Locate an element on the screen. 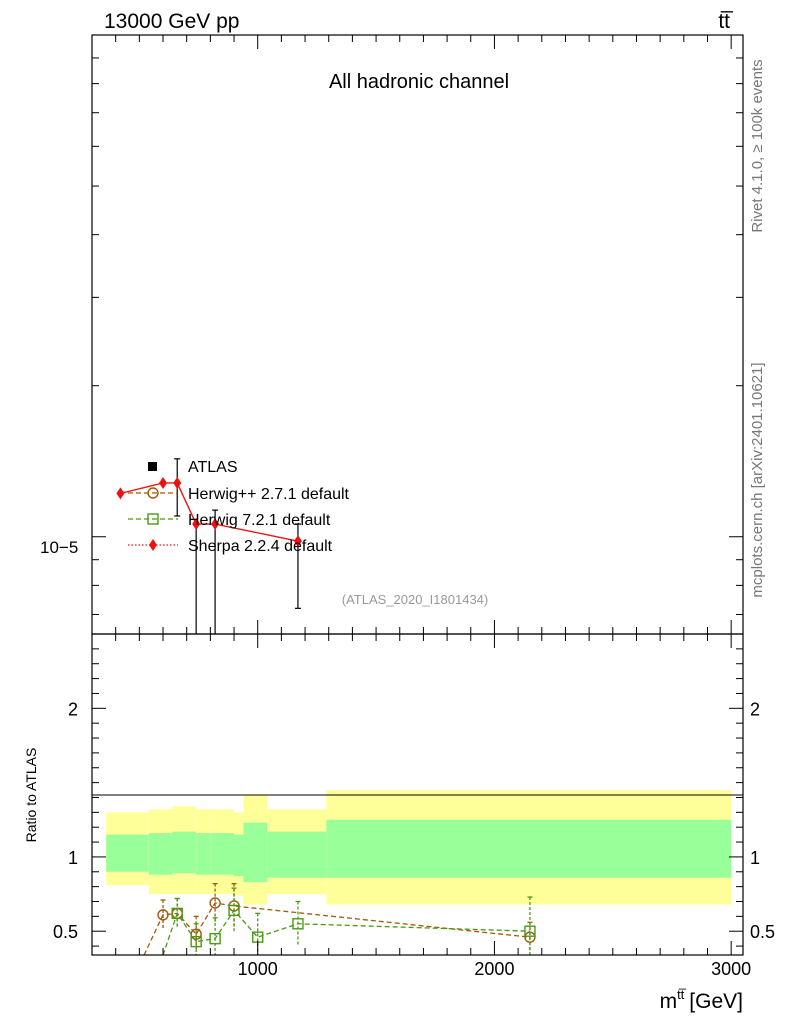 This screenshot has height=1024, width=786. legend-sherpa-marker is located at coordinates (153, 545).